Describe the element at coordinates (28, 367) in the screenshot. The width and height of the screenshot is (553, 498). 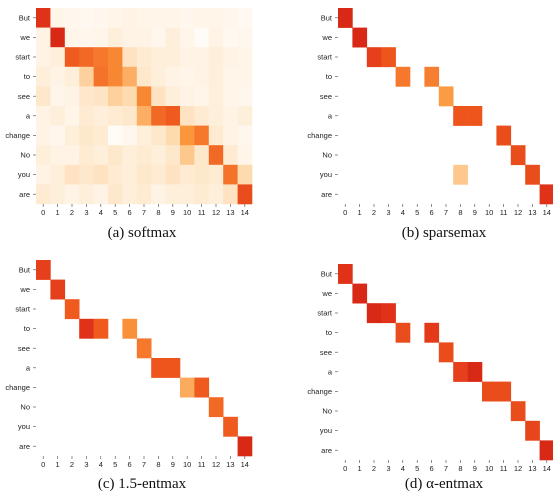
I see `y-tick-label: a` at that location.